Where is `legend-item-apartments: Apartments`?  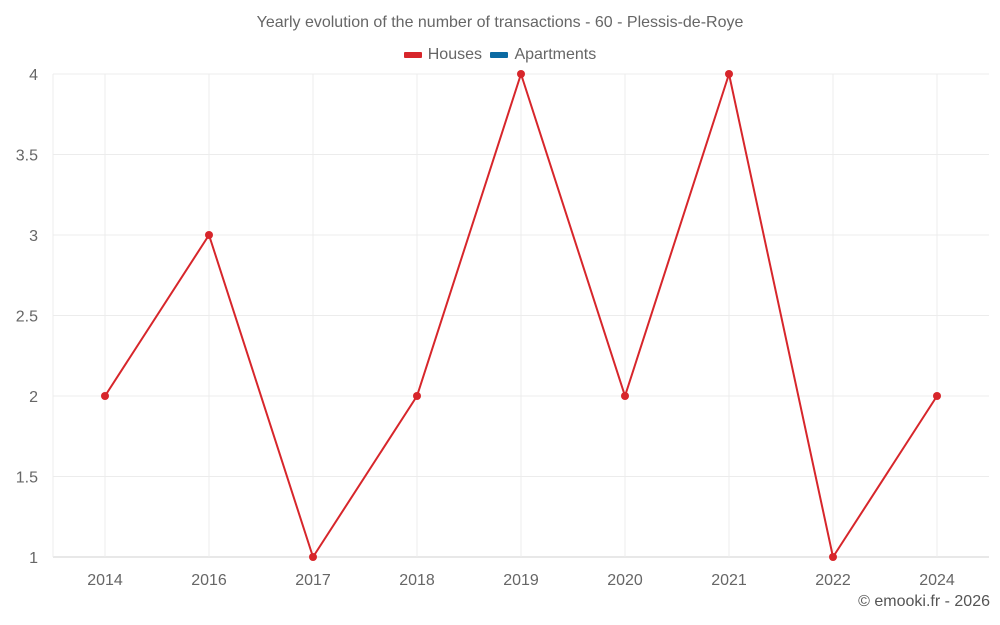
legend-item-apartments: Apartments is located at coordinates (543, 55).